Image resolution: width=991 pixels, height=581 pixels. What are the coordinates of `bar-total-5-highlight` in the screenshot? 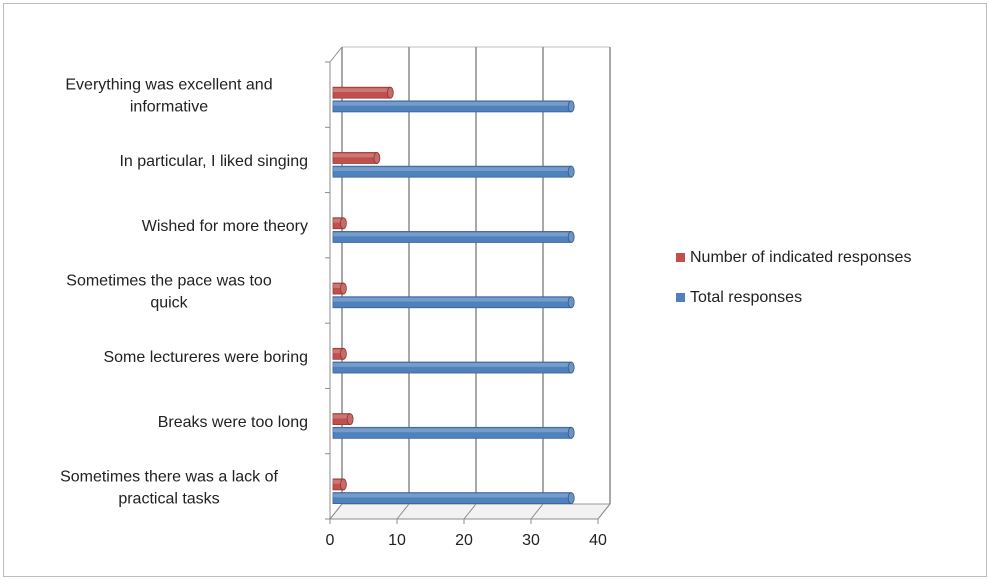 It's located at (452, 430).